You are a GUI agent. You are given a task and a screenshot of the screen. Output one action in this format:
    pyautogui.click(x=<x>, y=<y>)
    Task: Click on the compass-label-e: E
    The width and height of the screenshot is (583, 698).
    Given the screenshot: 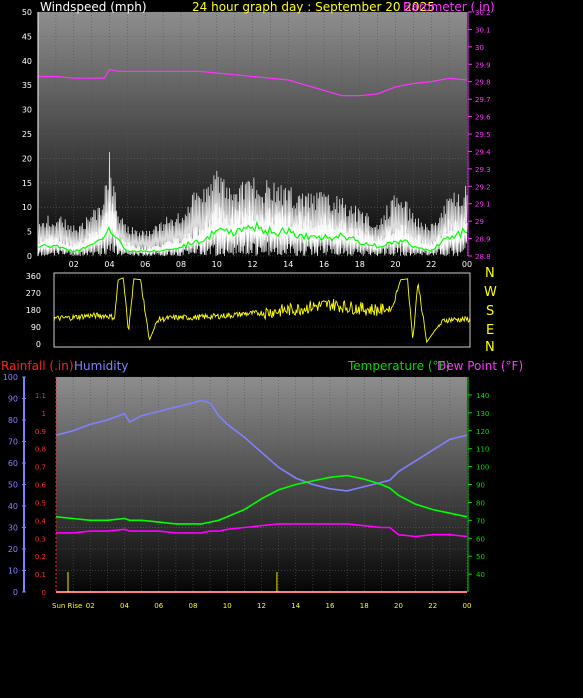 What is the action you would take?
    pyautogui.click(x=490, y=330)
    